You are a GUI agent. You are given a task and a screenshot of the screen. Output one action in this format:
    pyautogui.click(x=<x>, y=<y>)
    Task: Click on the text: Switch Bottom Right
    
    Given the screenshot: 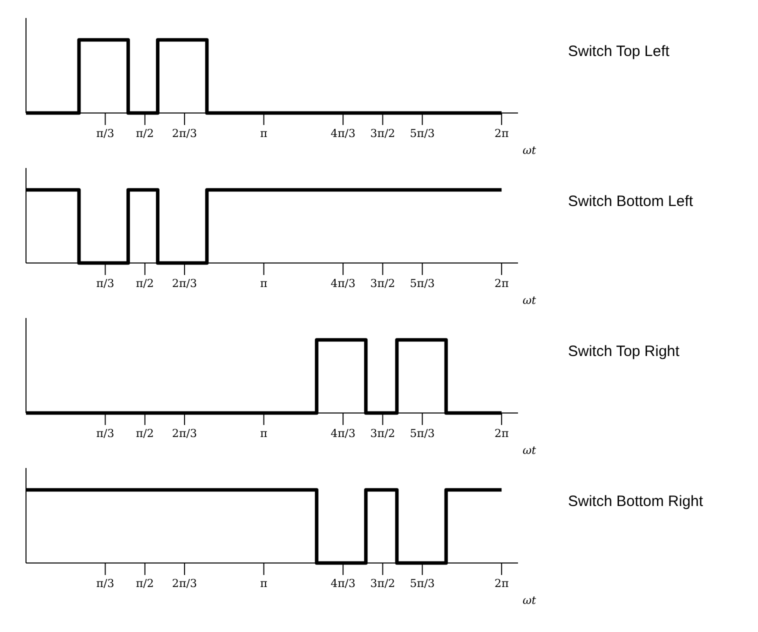 What is the action you would take?
    pyautogui.click(x=636, y=501)
    